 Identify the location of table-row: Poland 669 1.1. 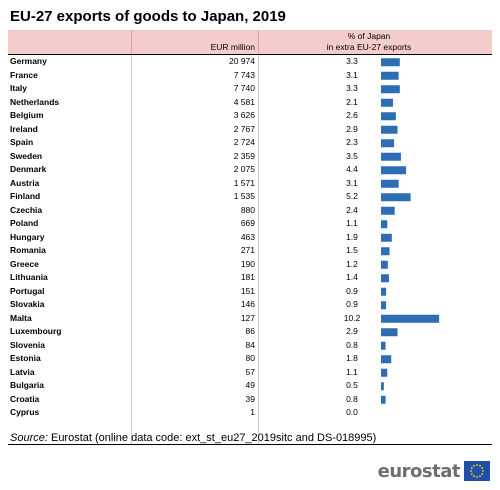
(250, 224).